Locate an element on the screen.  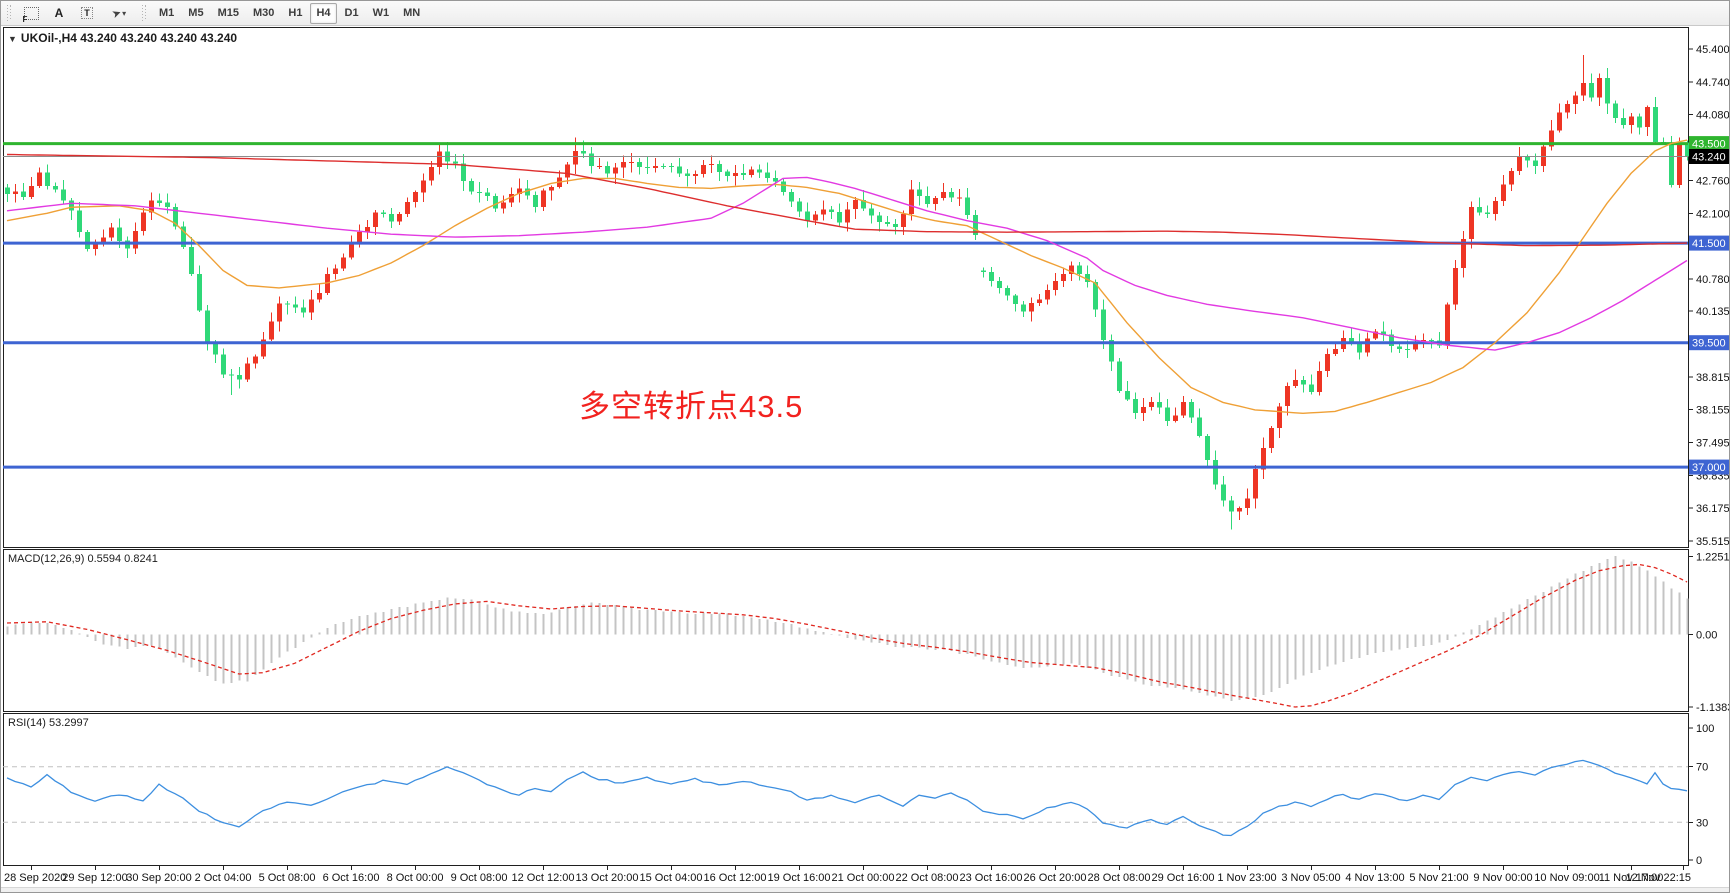
price-tick-label: 38.815 is located at coordinates (1713, 378).